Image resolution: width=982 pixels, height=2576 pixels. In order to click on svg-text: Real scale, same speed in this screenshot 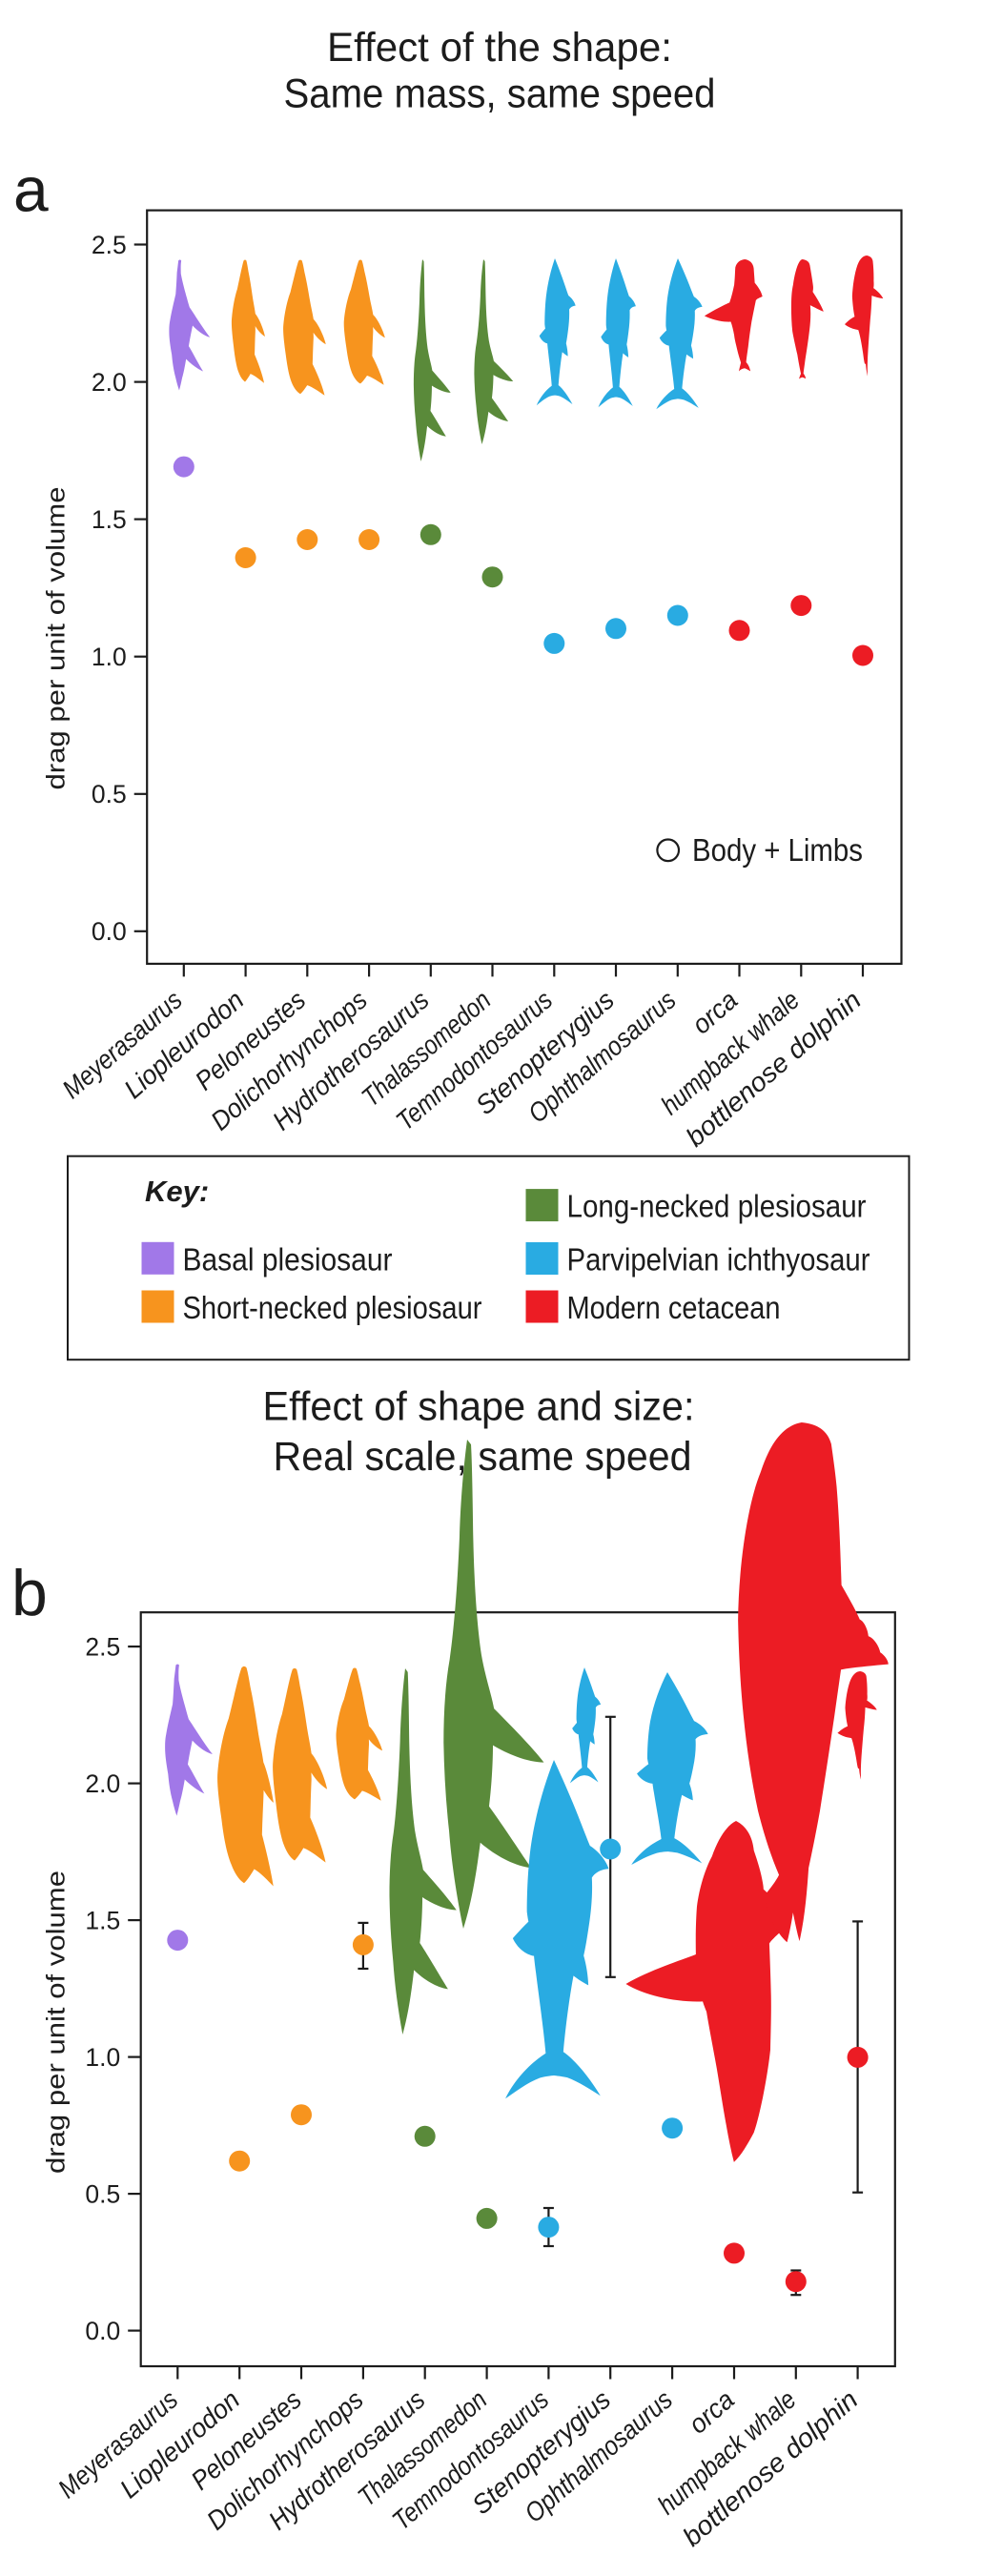, I will do `click(483, 1458)`.